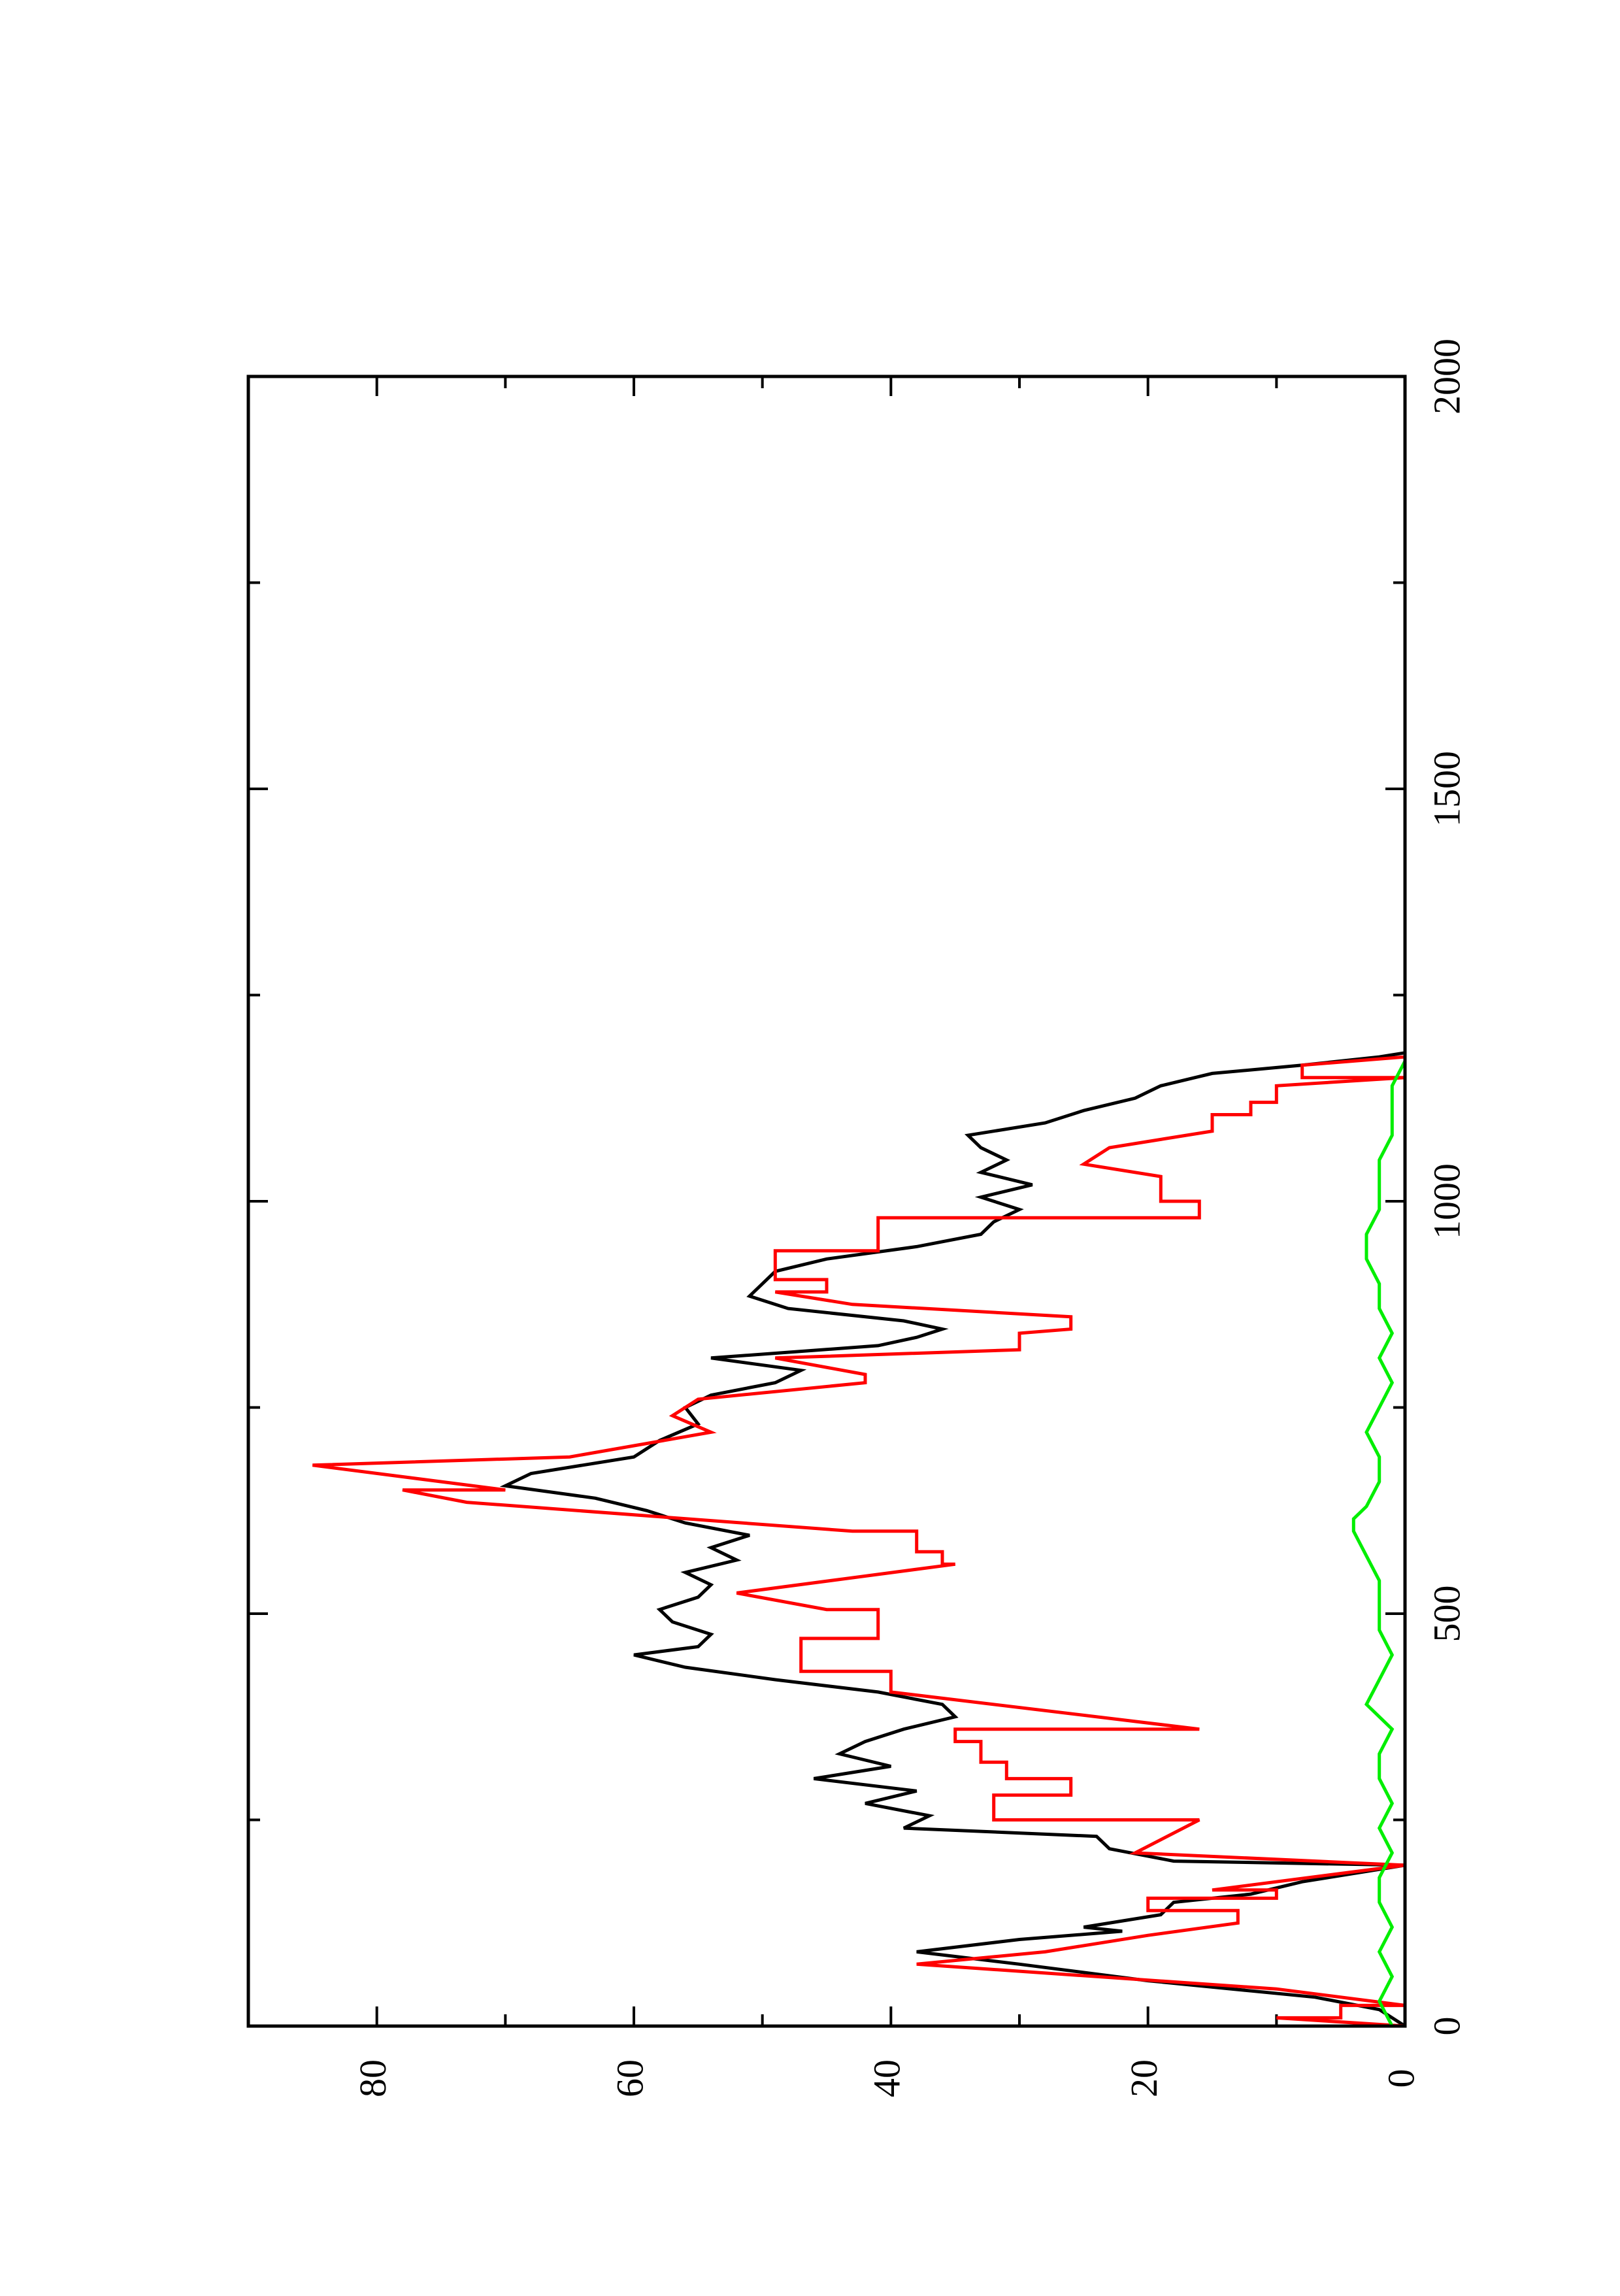  I want to click on x-tick-label: 1500, so click(1447, 789).